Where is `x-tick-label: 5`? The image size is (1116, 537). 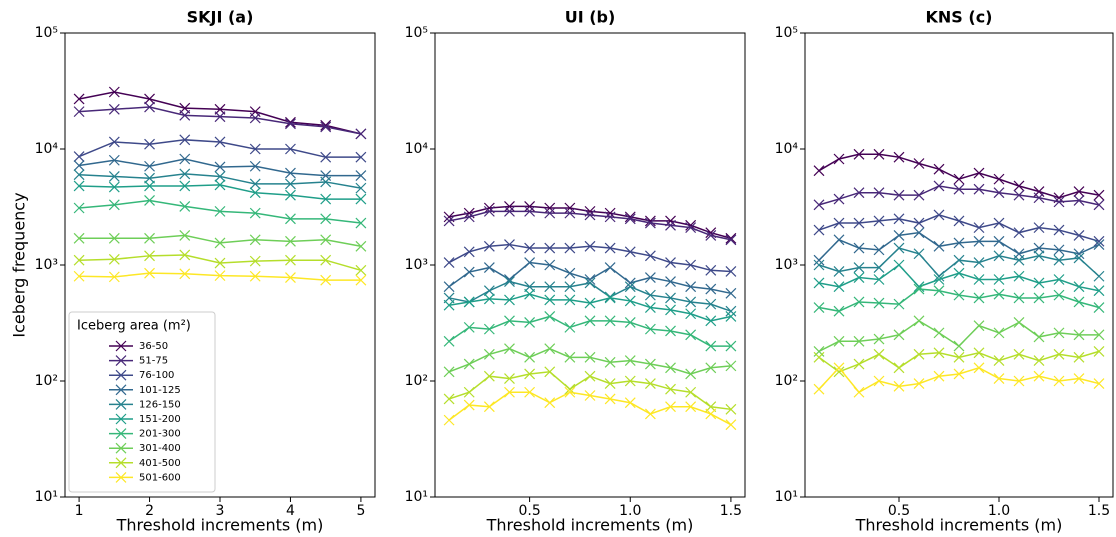
x-tick-label: 5 is located at coordinates (360, 511).